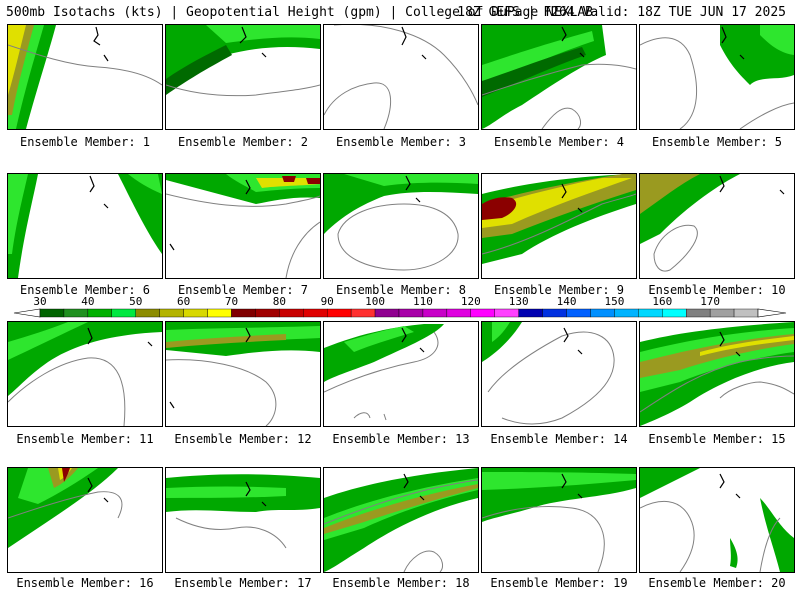 Image resolution: width=800 pixels, height=600 pixels. What do you see at coordinates (422, 301) in the screenshot?
I see `colorbar-tick-label: 110` at bounding box center [422, 301].